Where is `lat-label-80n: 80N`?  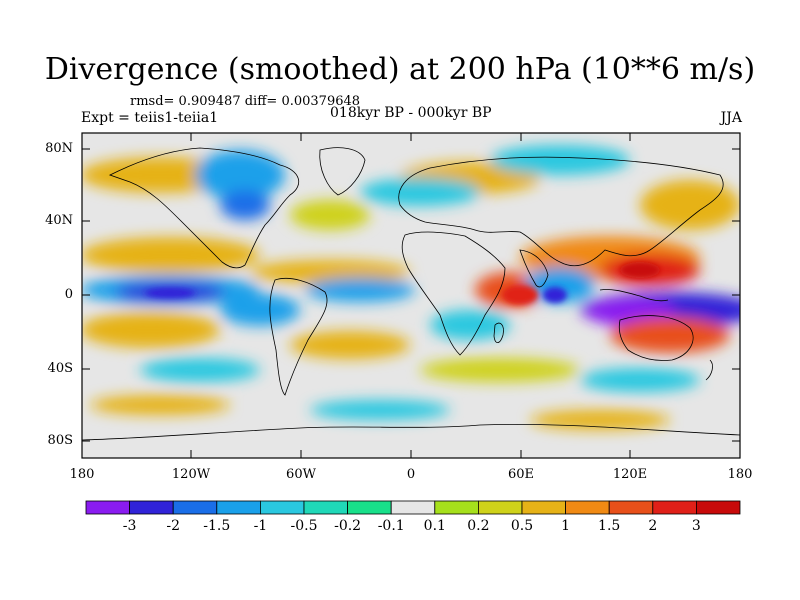
lat-label-80n: 80N is located at coordinates (59, 148).